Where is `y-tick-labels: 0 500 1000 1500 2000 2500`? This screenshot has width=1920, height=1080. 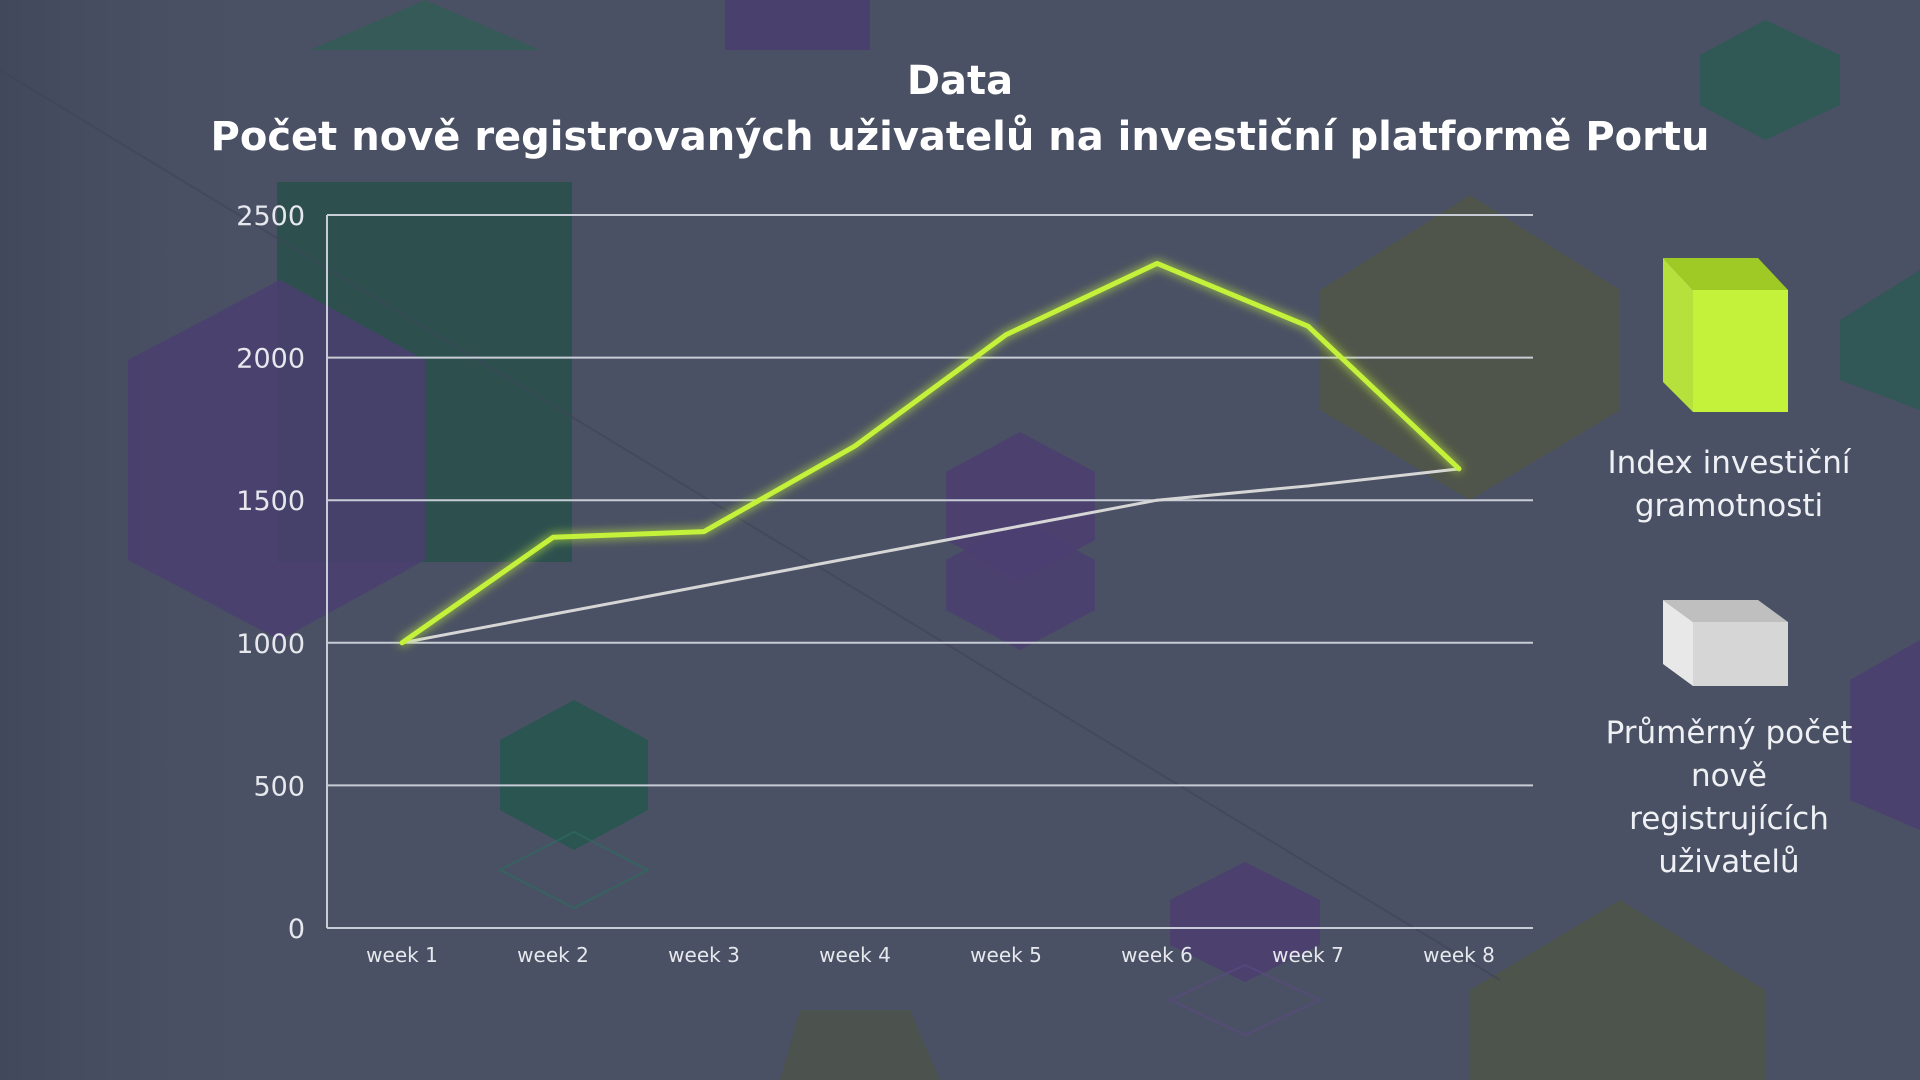 y-tick-labels: 0 500 1000 1500 2000 2500 is located at coordinates (270, 573).